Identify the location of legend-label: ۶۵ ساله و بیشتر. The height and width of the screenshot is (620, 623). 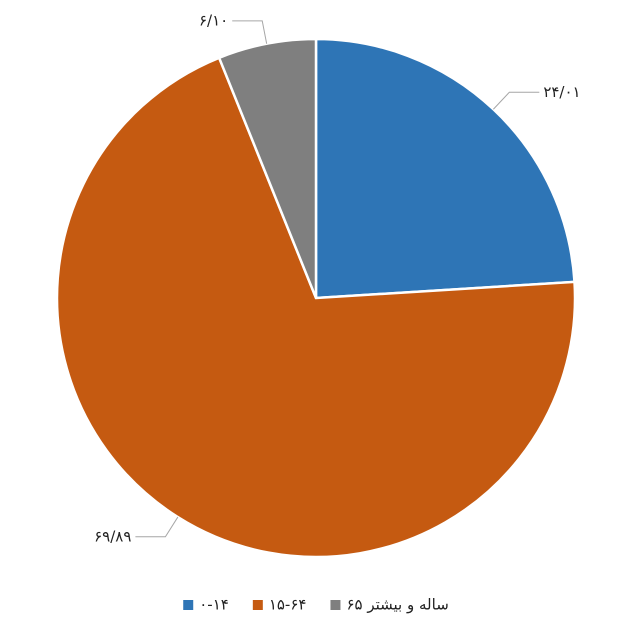
(397, 605).